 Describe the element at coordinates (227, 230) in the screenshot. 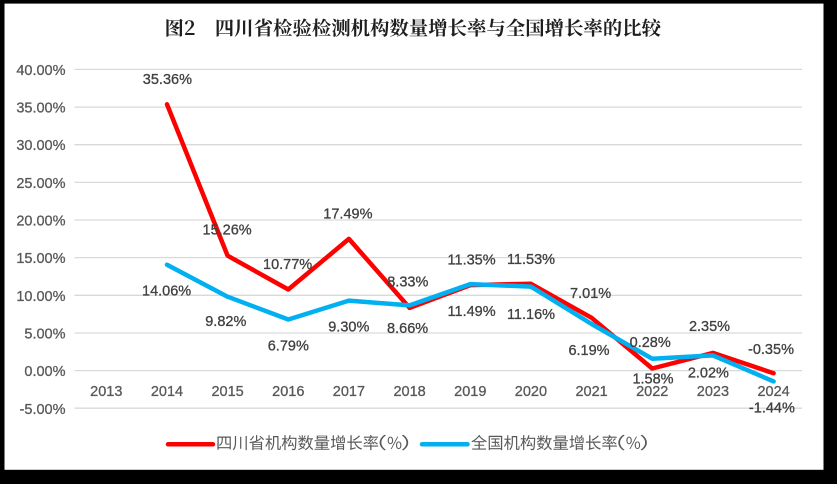

I see `svg-text: 15.26%` at that location.